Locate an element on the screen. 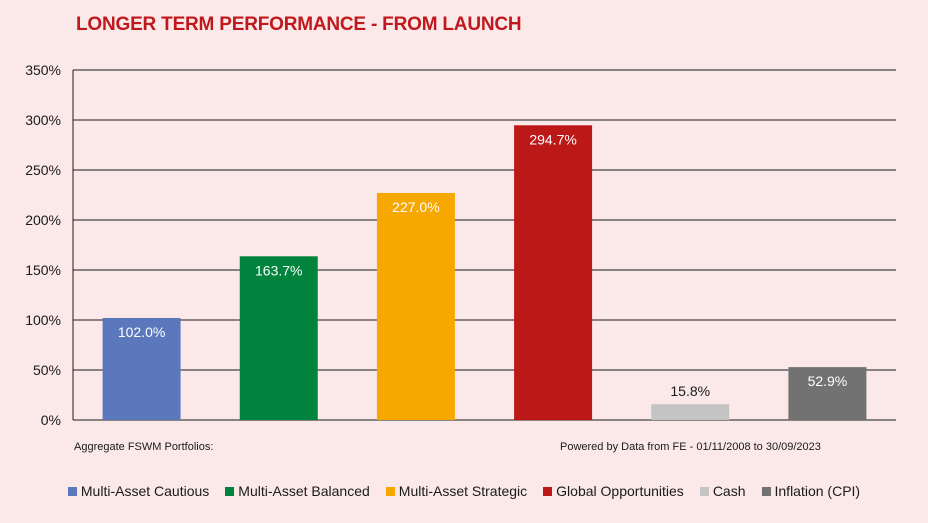 The height and width of the screenshot is (523, 928). y-tick-label: 250% is located at coordinates (43, 170).